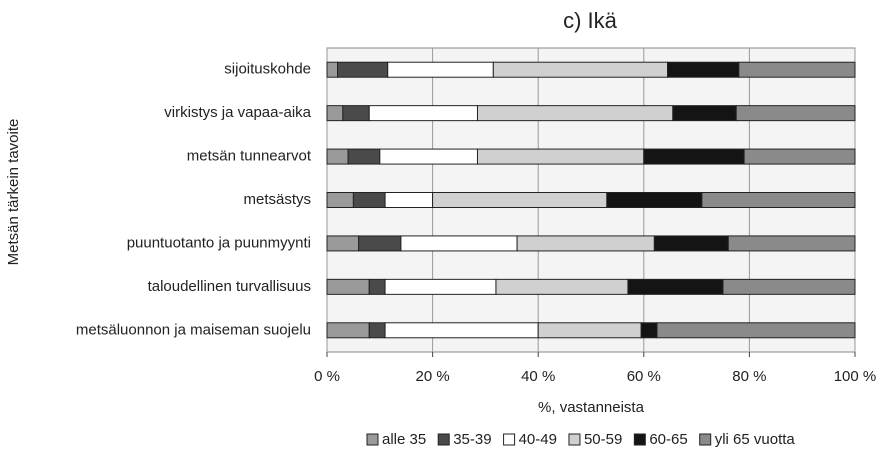 Image resolution: width=884 pixels, height=451 pixels. I want to click on y-tick-label: puuntuotanto ja puunmyynti, so click(219, 242).